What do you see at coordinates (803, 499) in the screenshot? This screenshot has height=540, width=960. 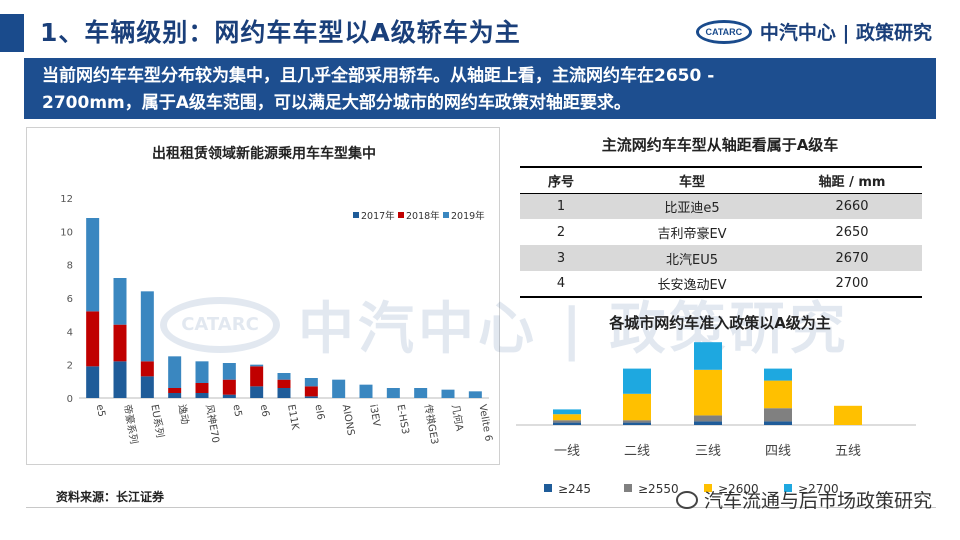 I see `wechat-account-mark: 汽车流通与后市场政策研究` at bounding box center [803, 499].